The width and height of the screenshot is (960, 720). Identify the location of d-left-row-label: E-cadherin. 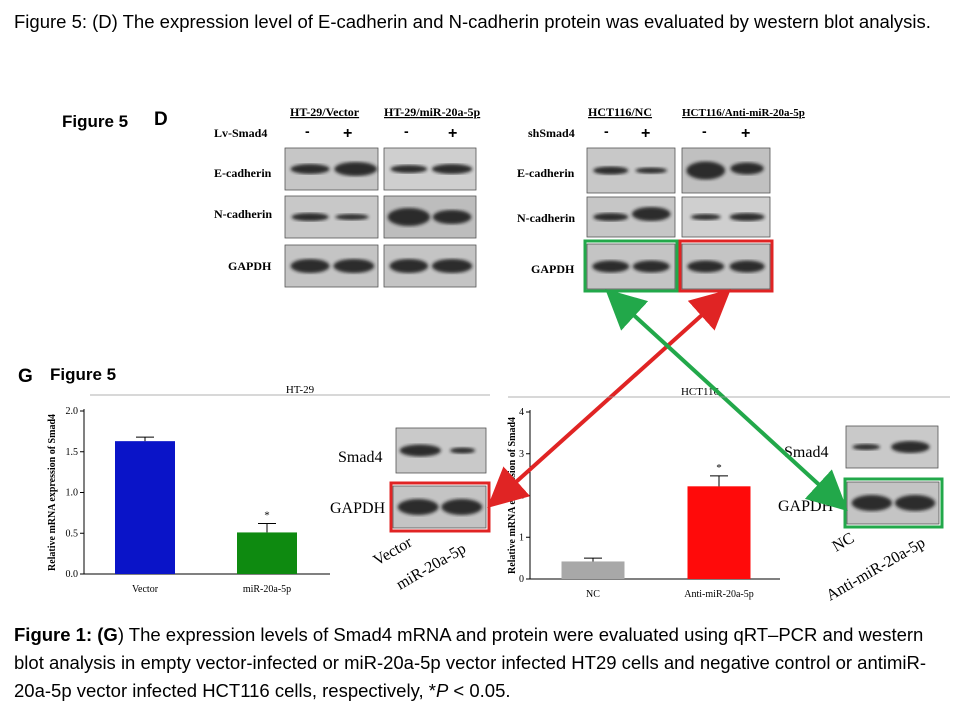
(243, 173).